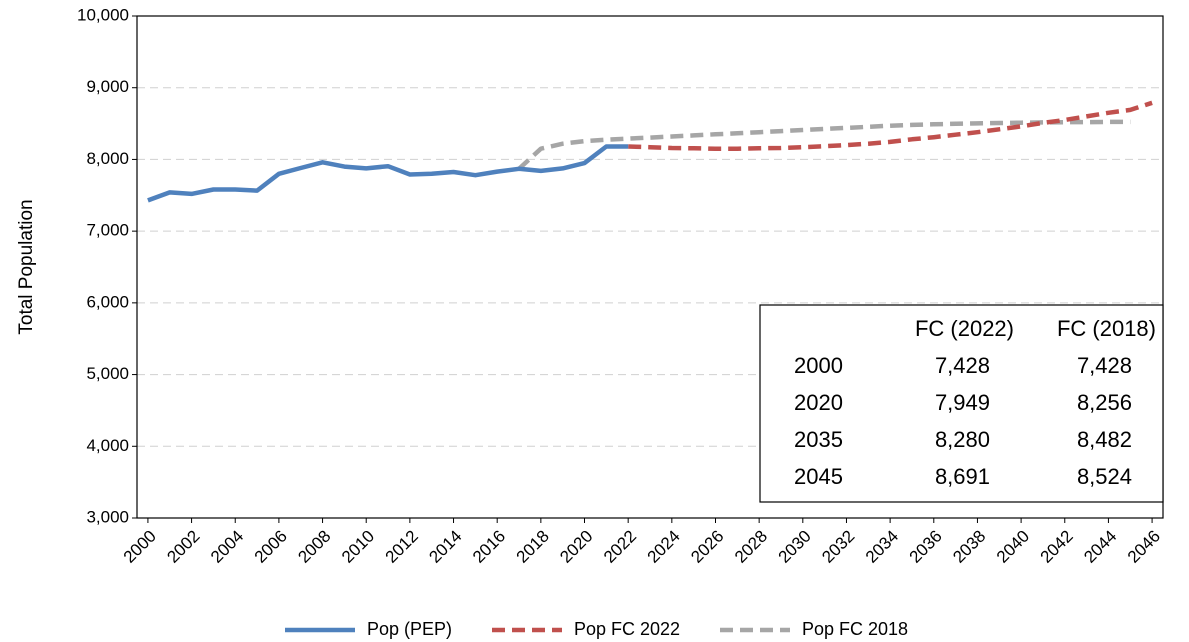 The height and width of the screenshot is (642, 1189). Describe the element at coordinates (969, 547) in the screenshot. I see `x-tick-label: 2038` at that location.